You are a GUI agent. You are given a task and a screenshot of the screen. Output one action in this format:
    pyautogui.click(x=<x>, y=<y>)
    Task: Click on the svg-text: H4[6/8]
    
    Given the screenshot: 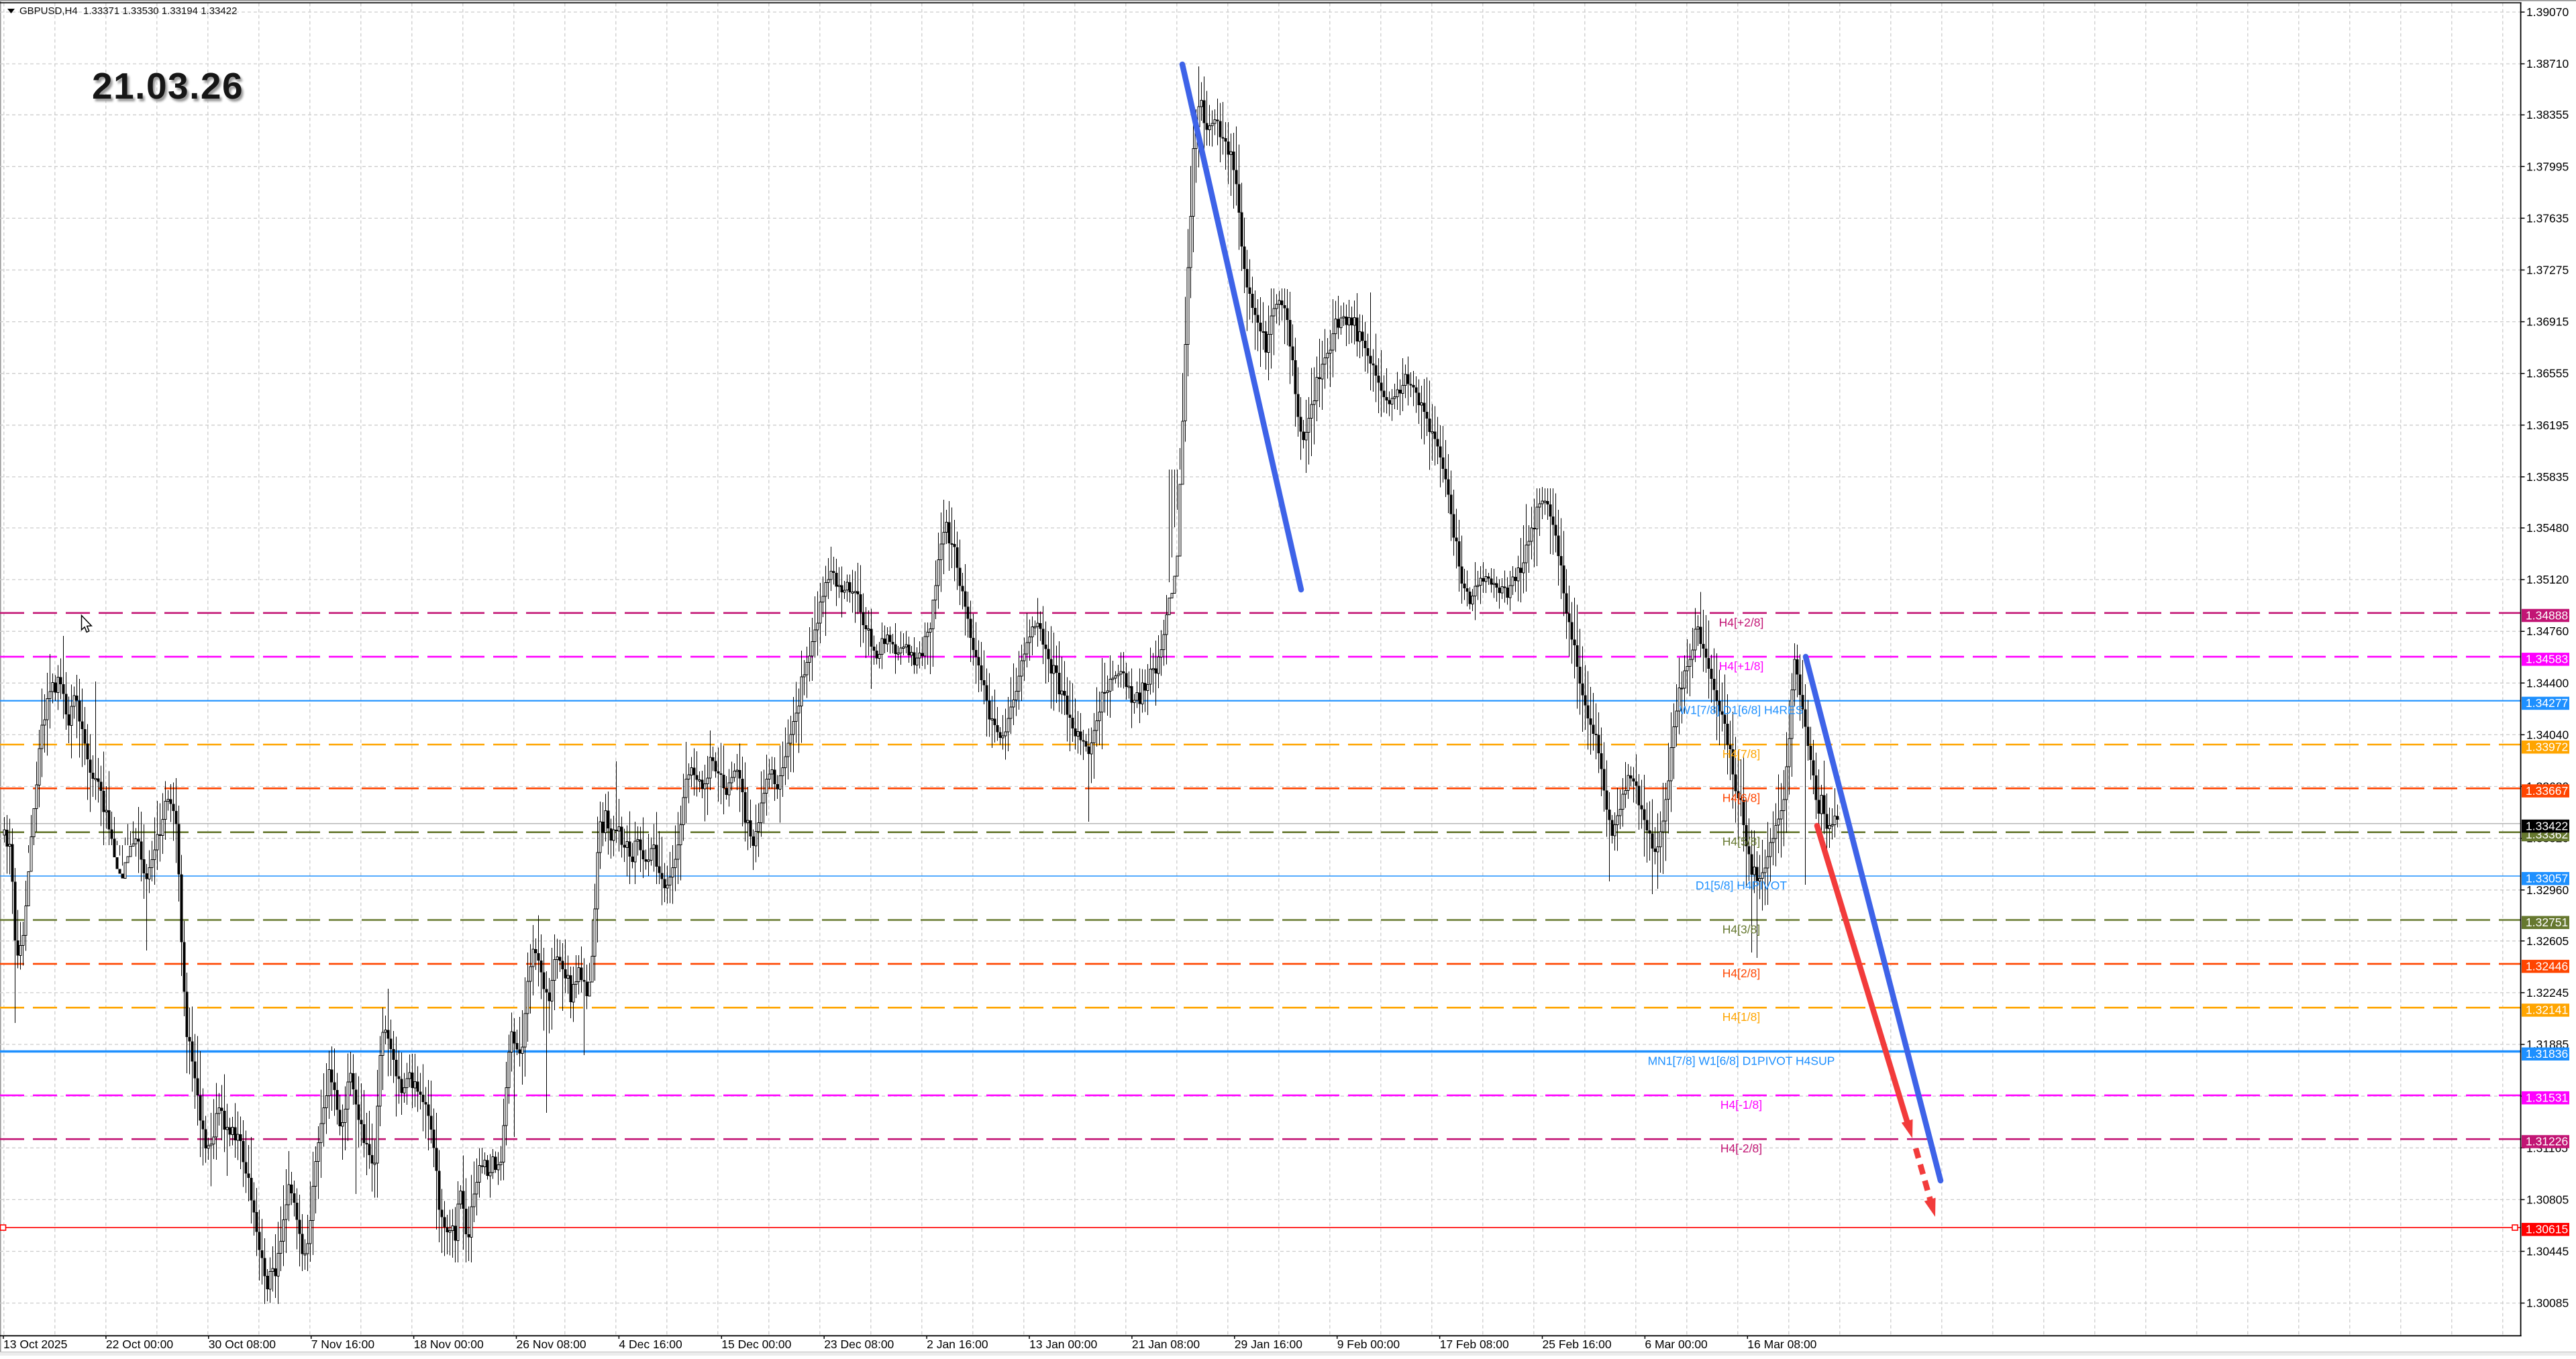 What is the action you would take?
    pyautogui.click(x=1741, y=797)
    